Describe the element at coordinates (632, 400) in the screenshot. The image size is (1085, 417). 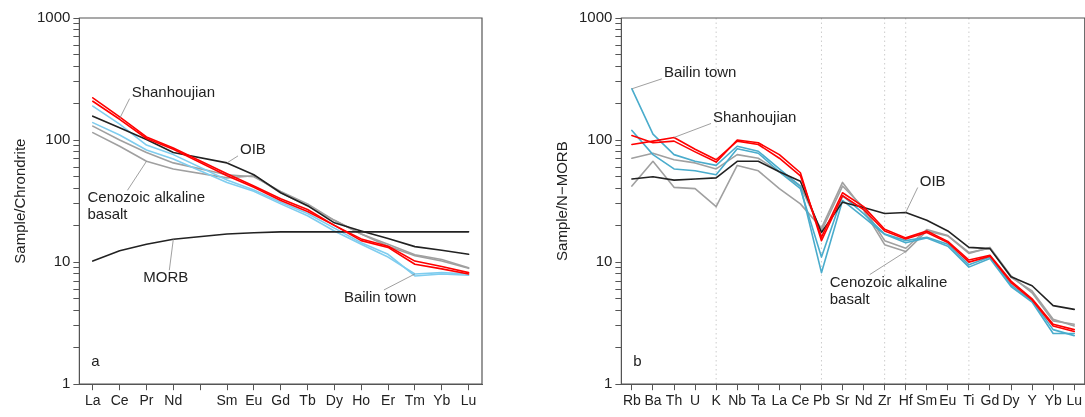
I see `x-tick-label: Rb` at that location.